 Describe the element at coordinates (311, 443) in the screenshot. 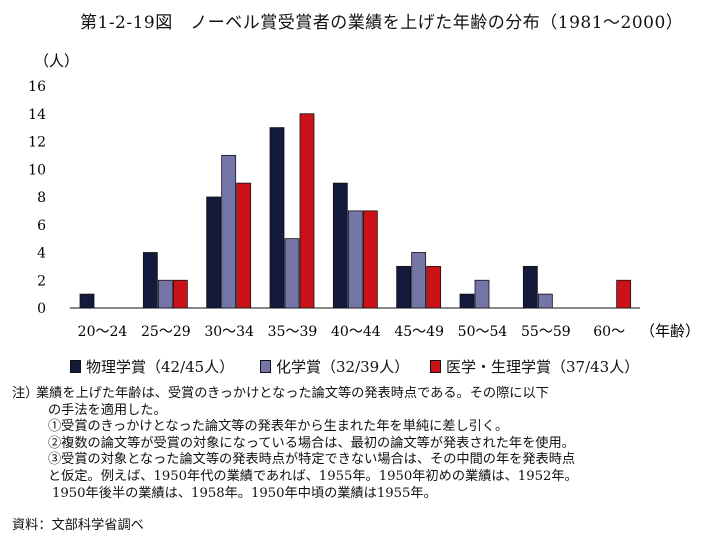

I see `note-text: ②複数の論文等が受賞の対象になっている場合は、最初の論文等が発表された年を使用。` at that location.